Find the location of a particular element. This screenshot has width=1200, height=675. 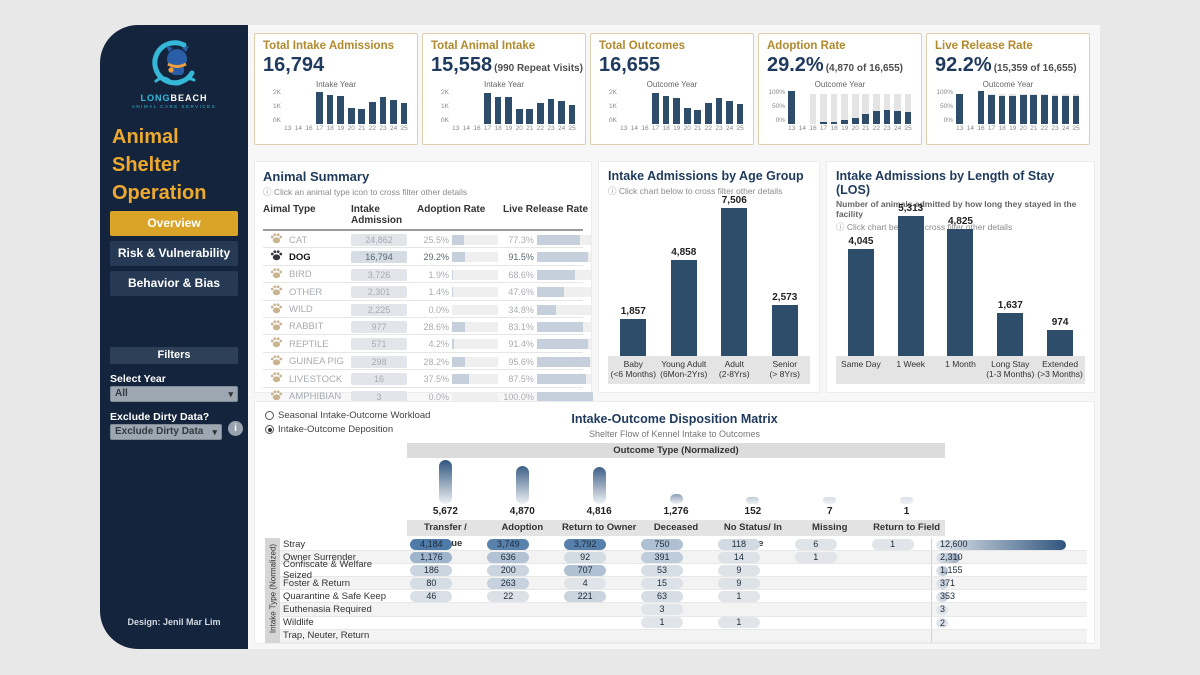

matrix-cell: 9 is located at coordinates (738, 570).